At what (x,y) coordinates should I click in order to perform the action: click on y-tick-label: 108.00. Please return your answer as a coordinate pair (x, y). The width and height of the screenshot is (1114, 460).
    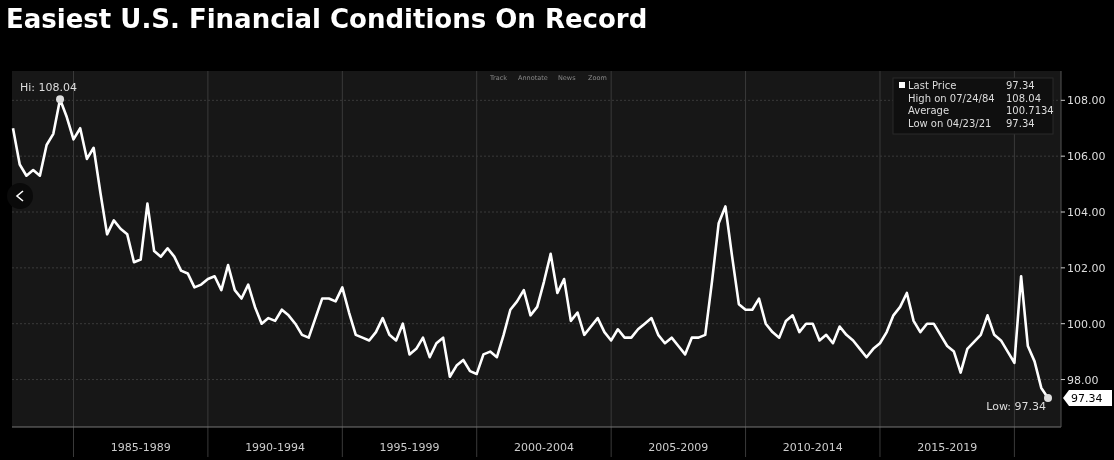
    Looking at the image, I should click on (1086, 101).